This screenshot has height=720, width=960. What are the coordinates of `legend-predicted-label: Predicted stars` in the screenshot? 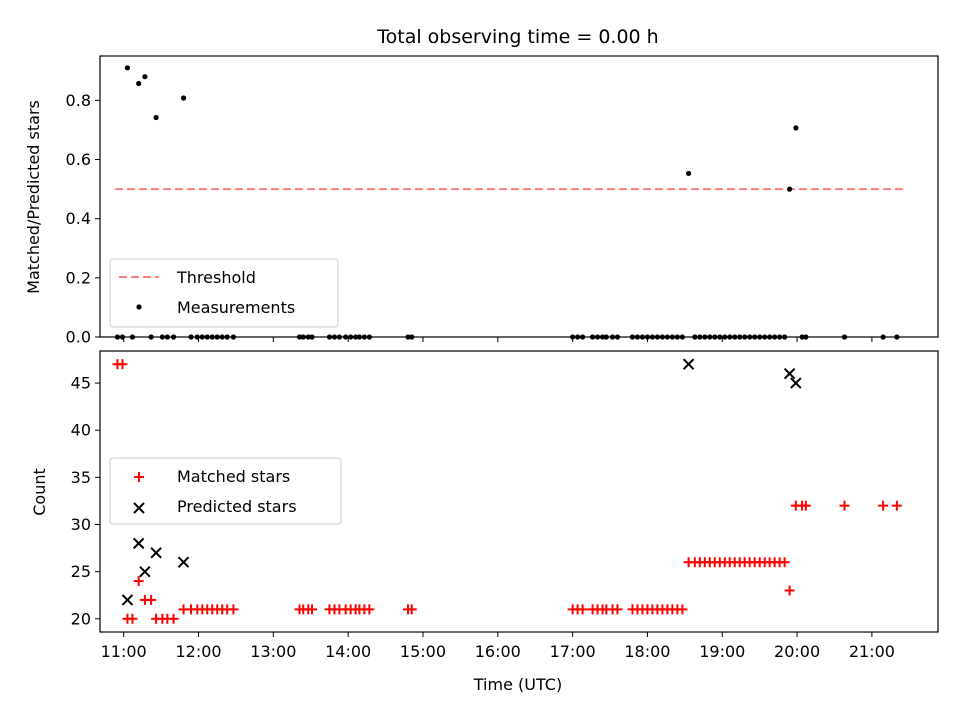 It's located at (237, 506).